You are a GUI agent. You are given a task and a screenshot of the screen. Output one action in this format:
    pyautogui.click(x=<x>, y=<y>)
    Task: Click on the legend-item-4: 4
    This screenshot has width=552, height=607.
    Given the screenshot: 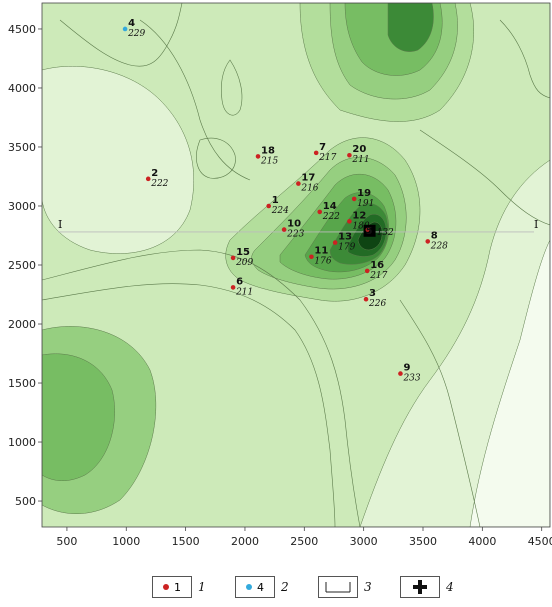 What is the action you would take?
    pyautogui.click(x=427, y=587)
    